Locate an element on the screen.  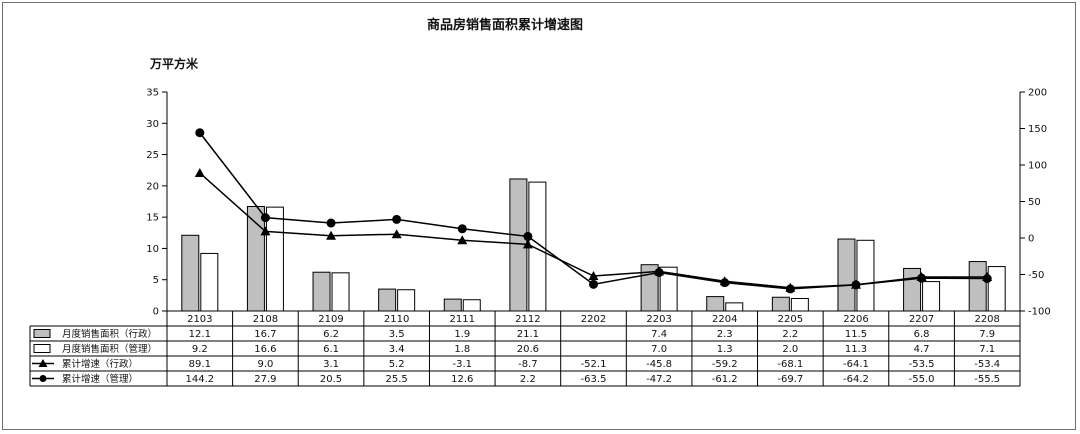
table-value: -8.7 is located at coordinates (528, 364).